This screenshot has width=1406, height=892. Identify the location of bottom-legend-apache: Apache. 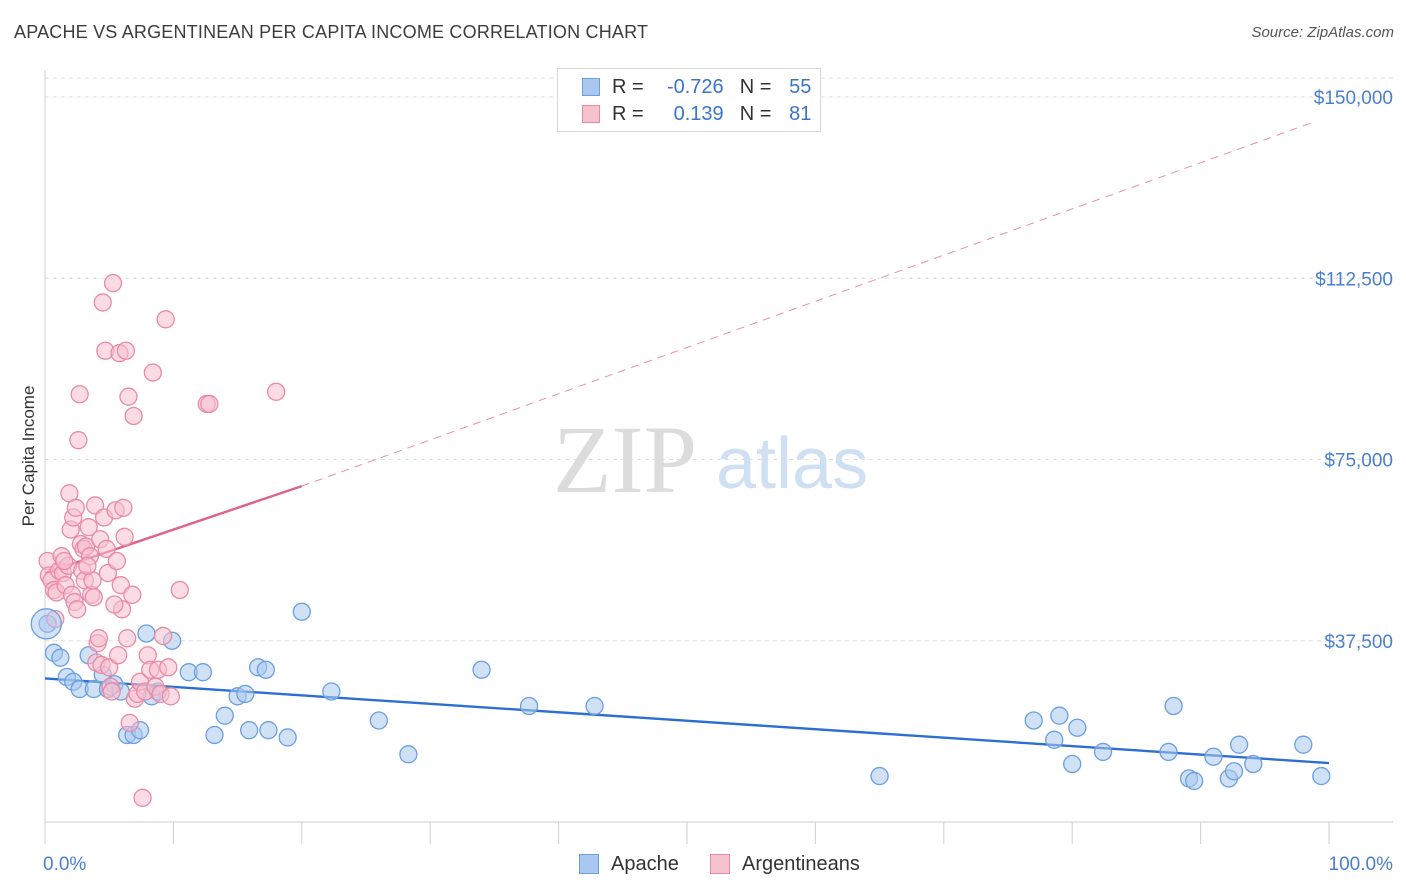
(629, 864).